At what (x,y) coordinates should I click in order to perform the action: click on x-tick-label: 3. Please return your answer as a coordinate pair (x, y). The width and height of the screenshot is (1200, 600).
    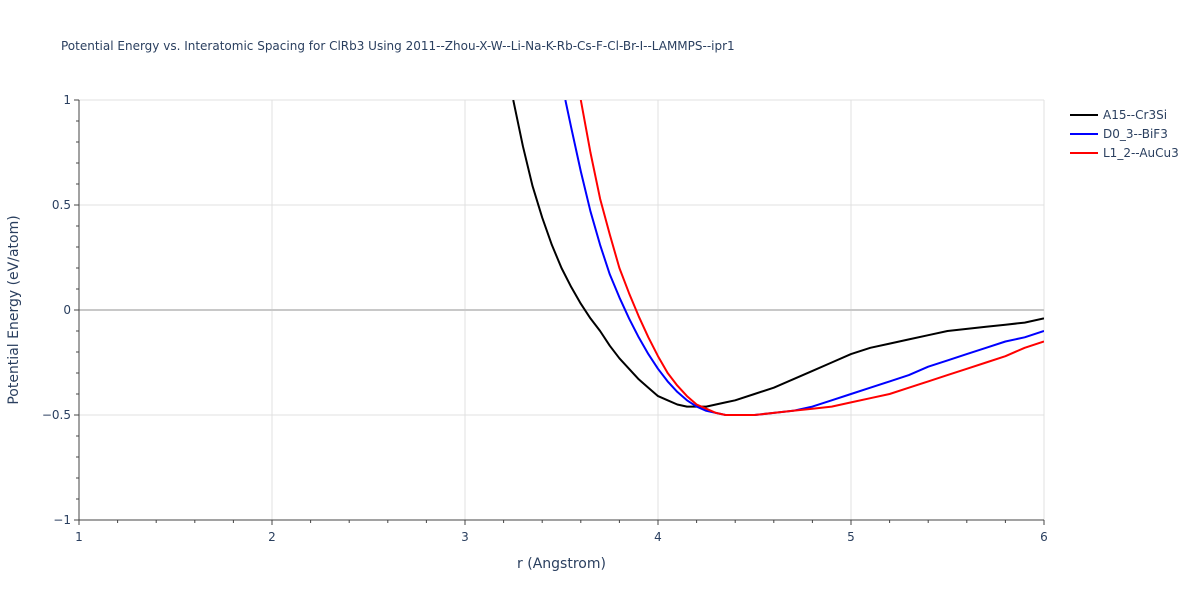
    Looking at the image, I should click on (465, 537).